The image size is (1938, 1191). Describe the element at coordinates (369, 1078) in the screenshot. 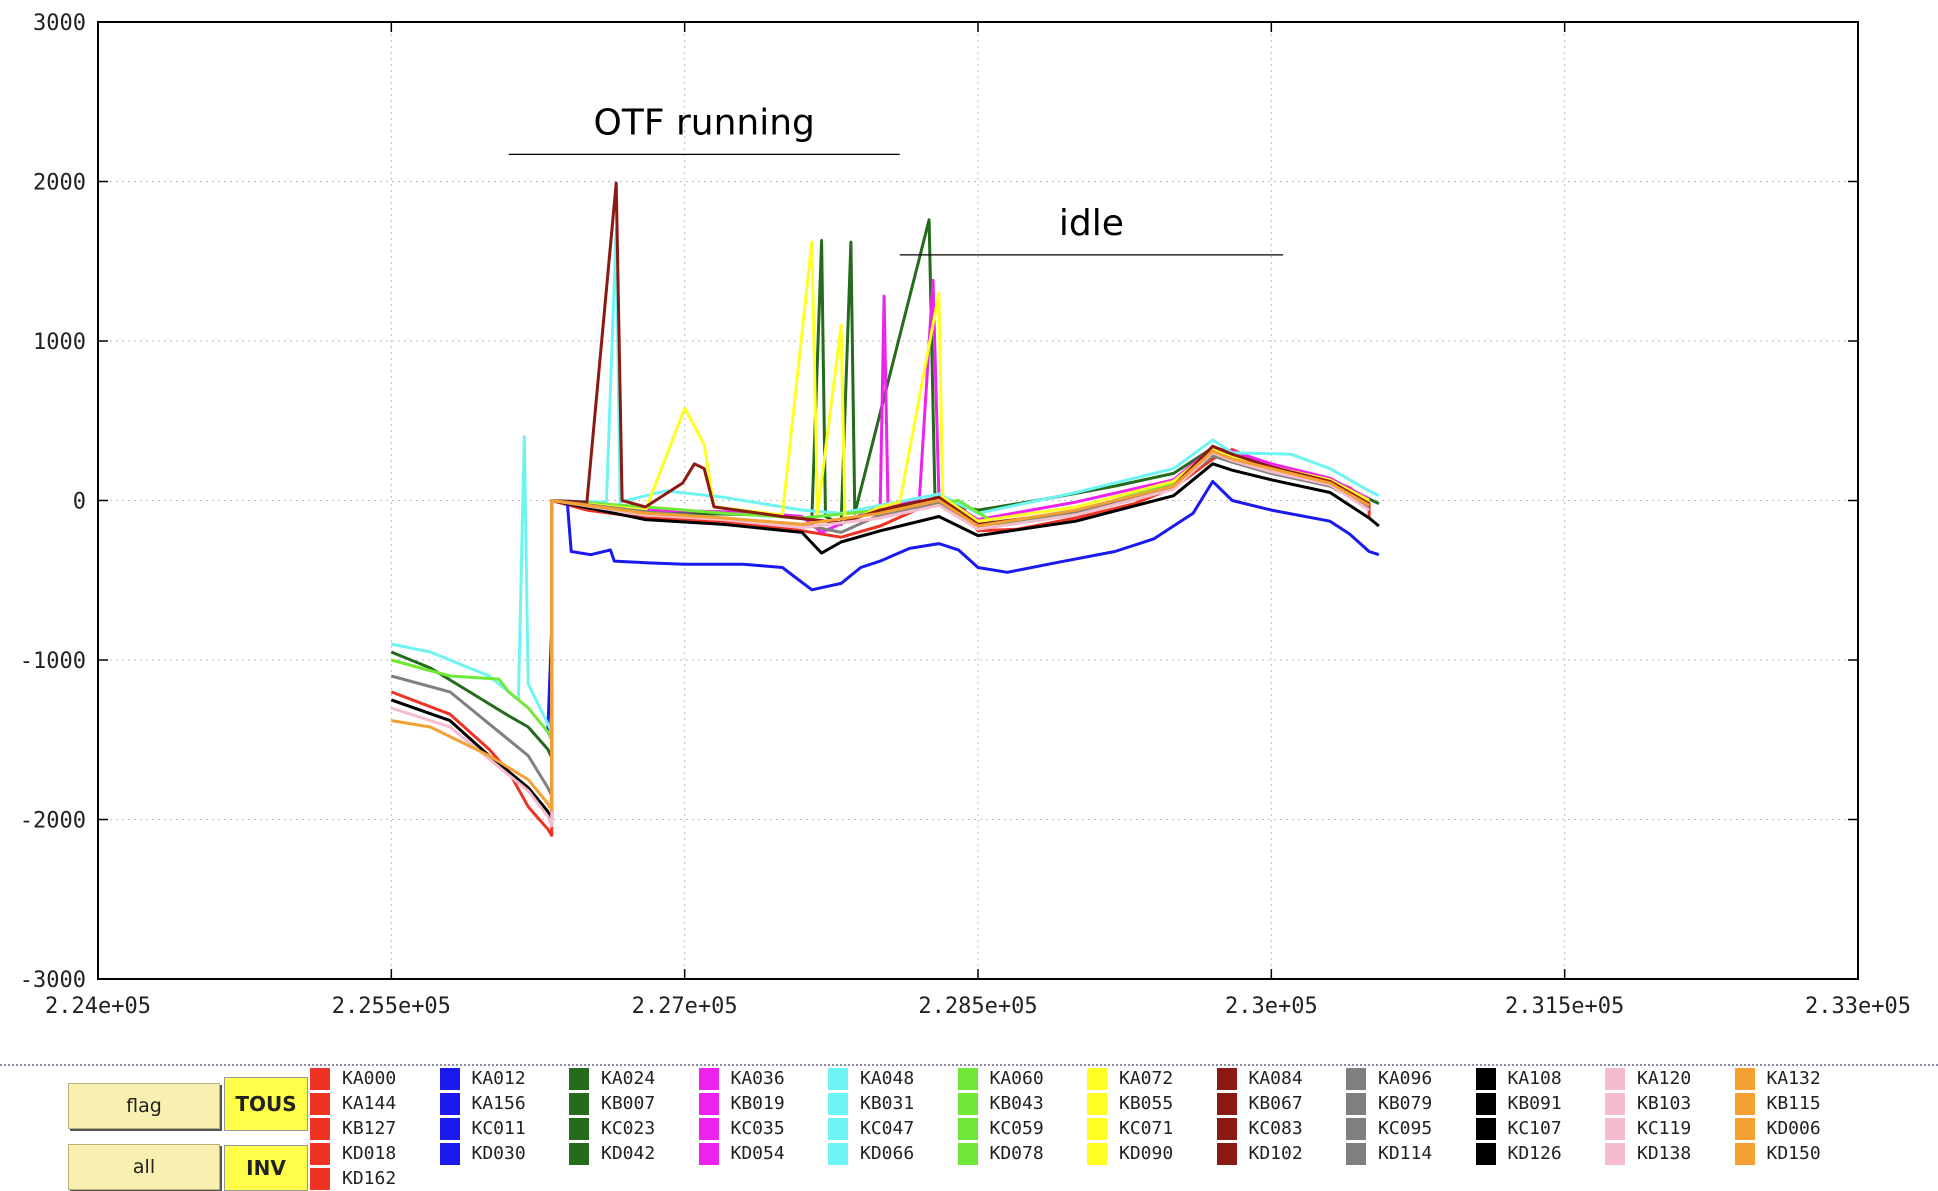

I see `legend-label: KA000` at that location.